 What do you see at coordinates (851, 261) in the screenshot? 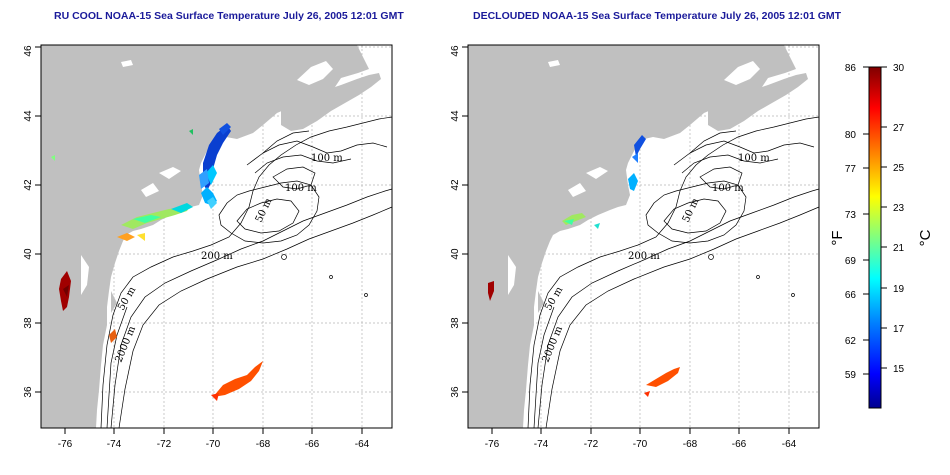
I see `fahrenheit-tick-label: 69` at bounding box center [851, 261].